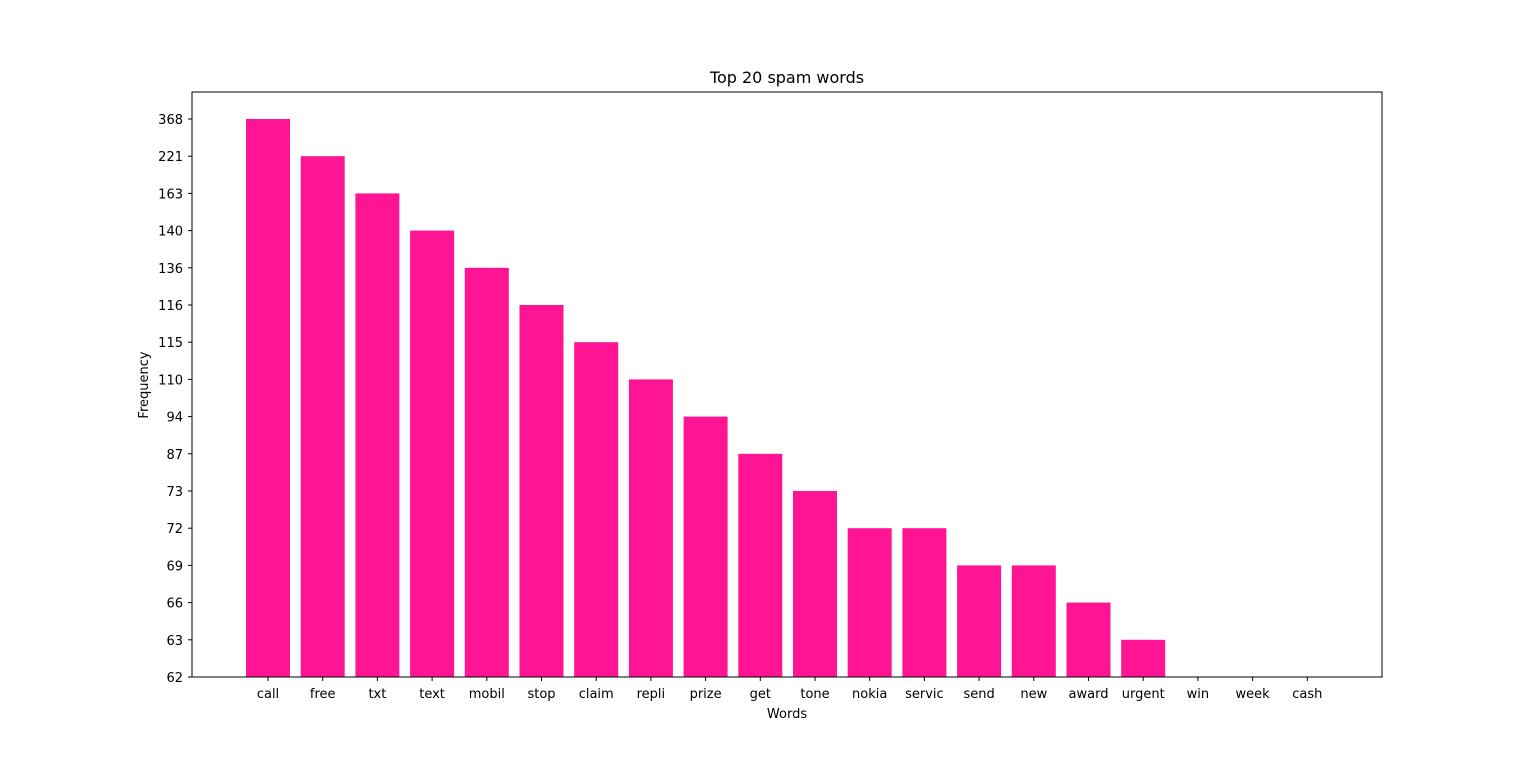  I want to click on x-tick-label: tone, so click(814, 694).